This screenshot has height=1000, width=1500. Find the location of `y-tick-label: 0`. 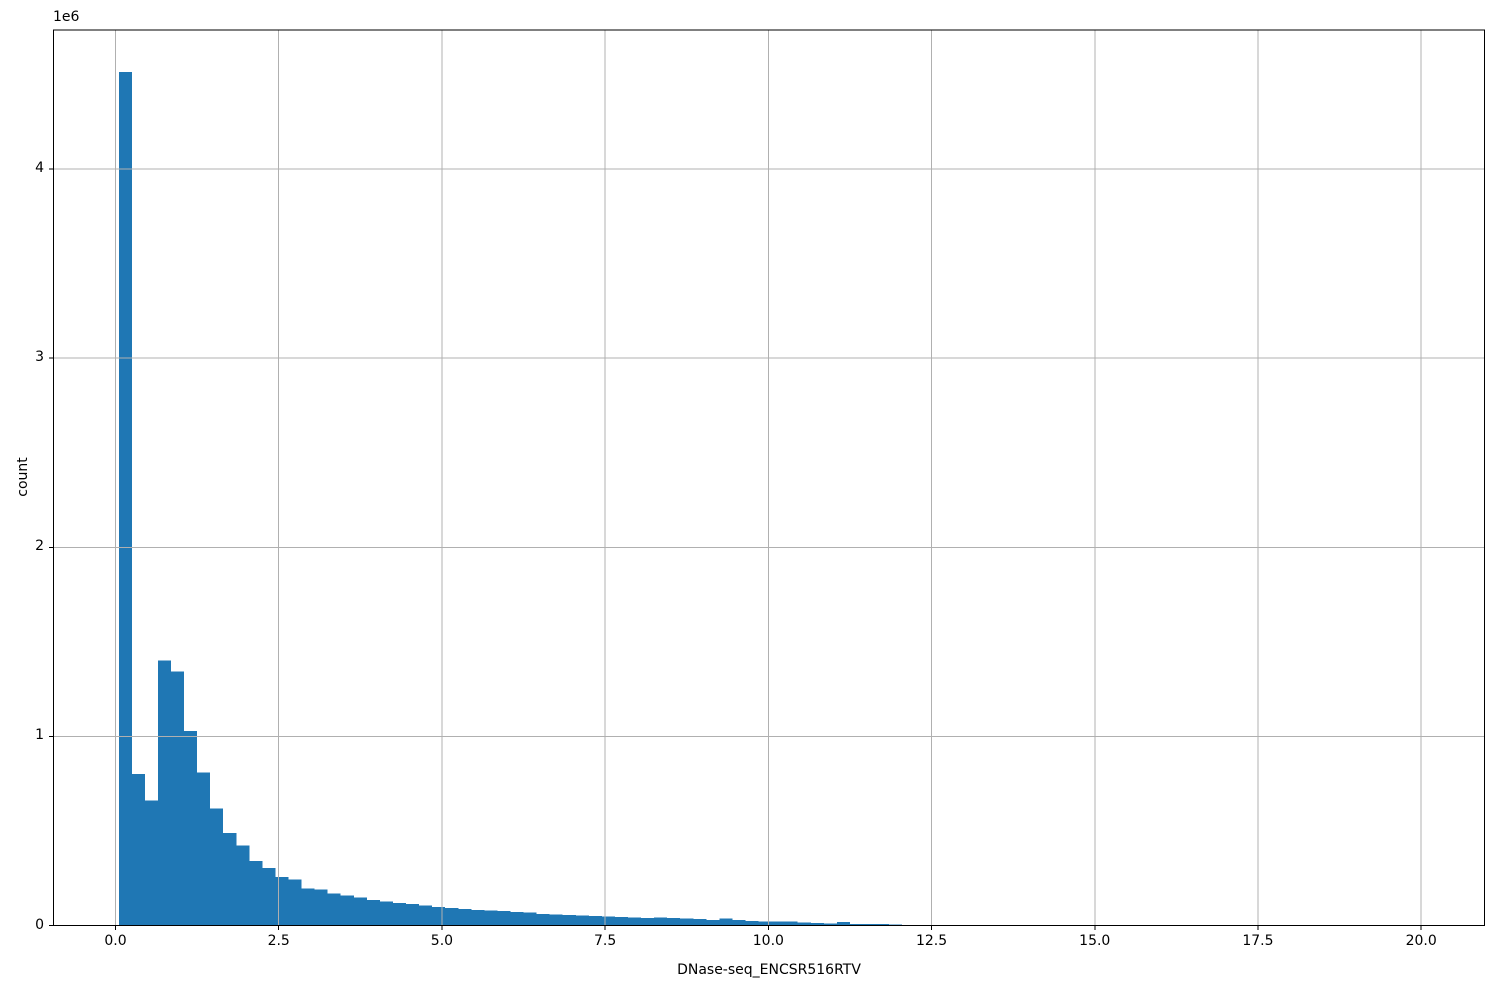

y-tick-label: 0 is located at coordinates (39, 924).